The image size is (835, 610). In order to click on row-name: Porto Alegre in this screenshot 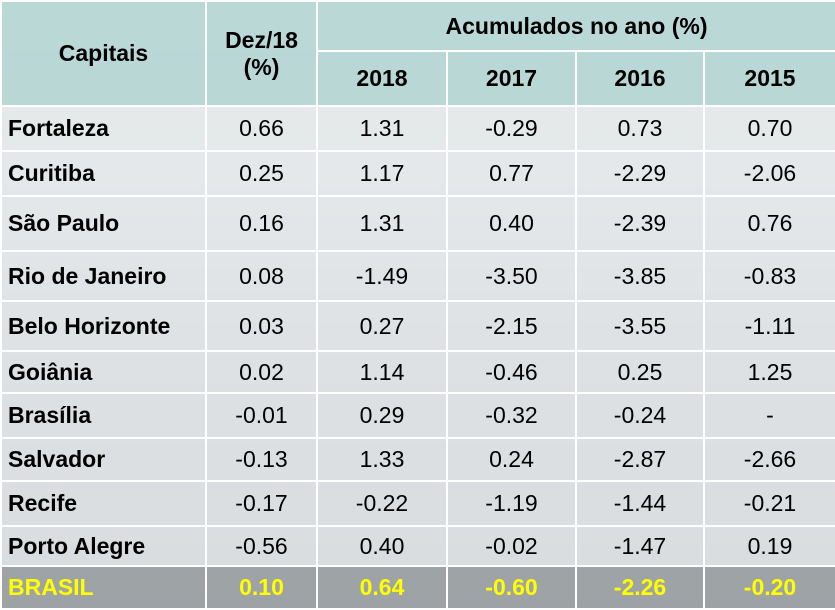, I will do `click(103, 546)`.